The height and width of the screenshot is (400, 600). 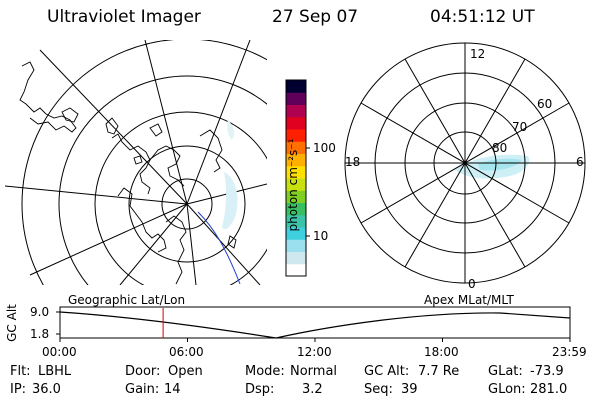 I want to click on strip-x-label: 18:00, so click(x=441, y=352).